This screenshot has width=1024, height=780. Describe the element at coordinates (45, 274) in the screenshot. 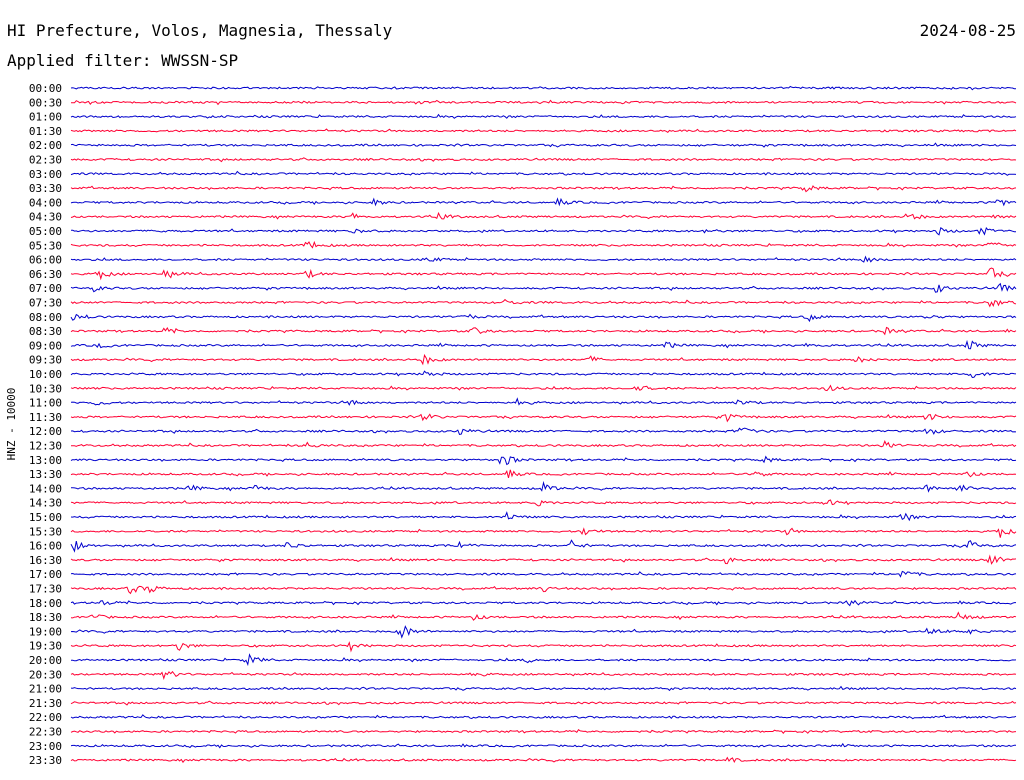

I see `time-tick-label: 06:30` at that location.